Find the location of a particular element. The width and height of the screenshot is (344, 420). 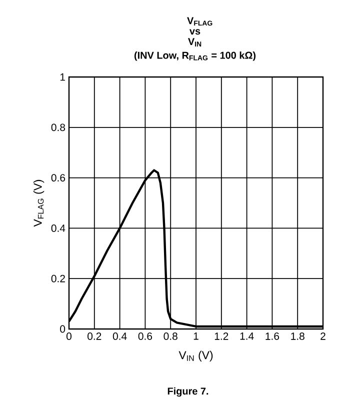

y-tick-label: 0.8 is located at coordinates (58, 128).